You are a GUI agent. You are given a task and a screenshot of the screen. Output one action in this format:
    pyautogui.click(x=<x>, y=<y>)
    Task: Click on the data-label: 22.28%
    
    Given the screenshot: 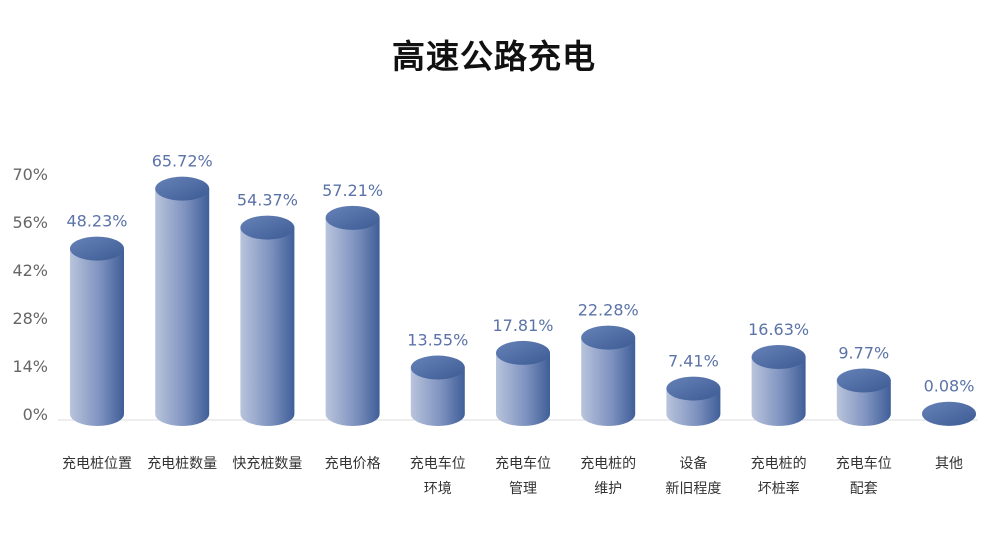 What is the action you would take?
    pyautogui.click(x=608, y=310)
    